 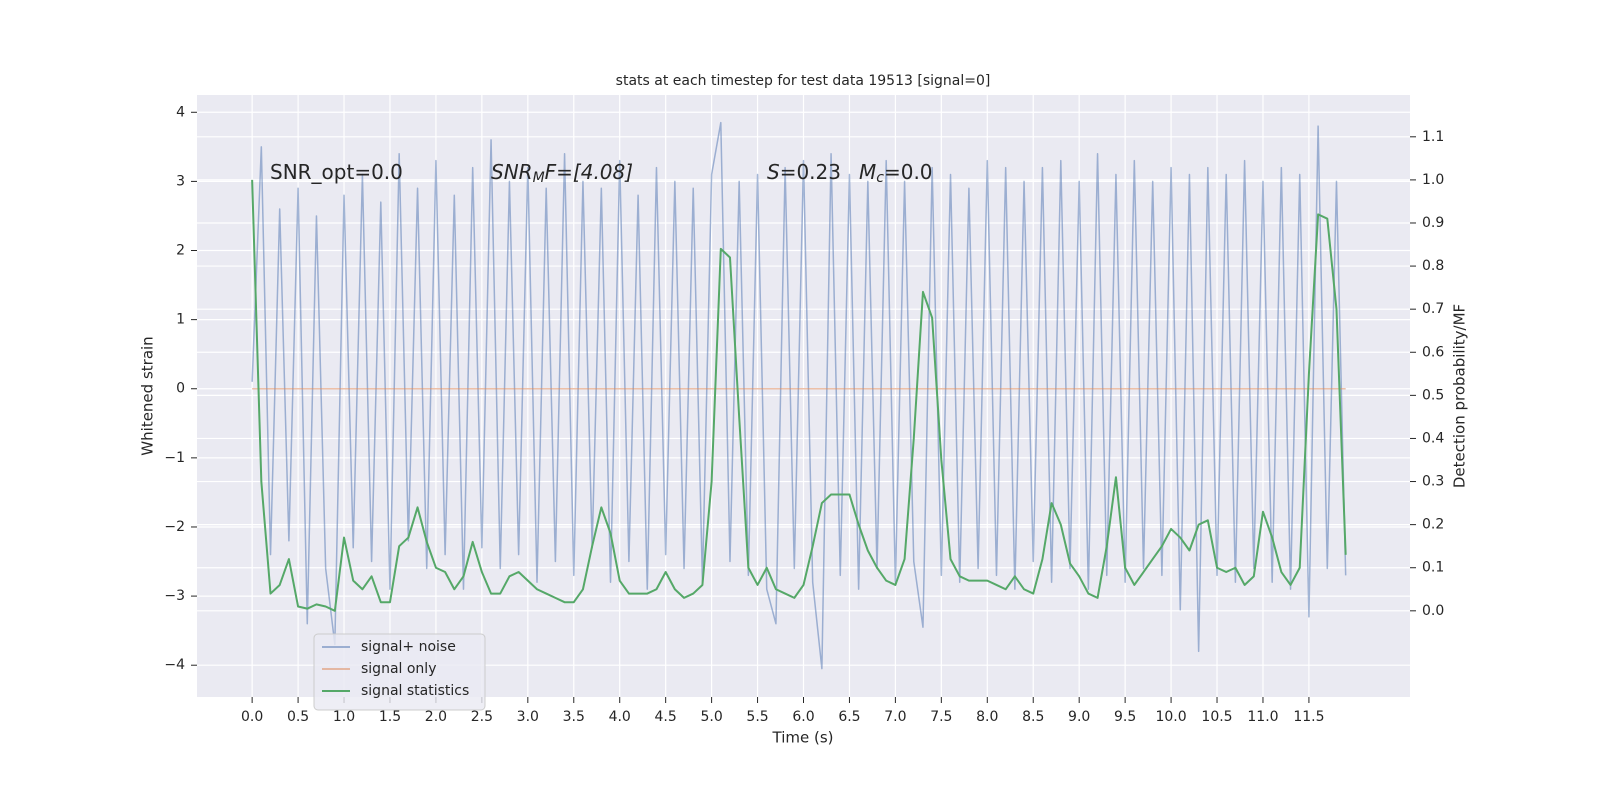 I want to click on y-tick-label: 3, so click(x=180, y=181).